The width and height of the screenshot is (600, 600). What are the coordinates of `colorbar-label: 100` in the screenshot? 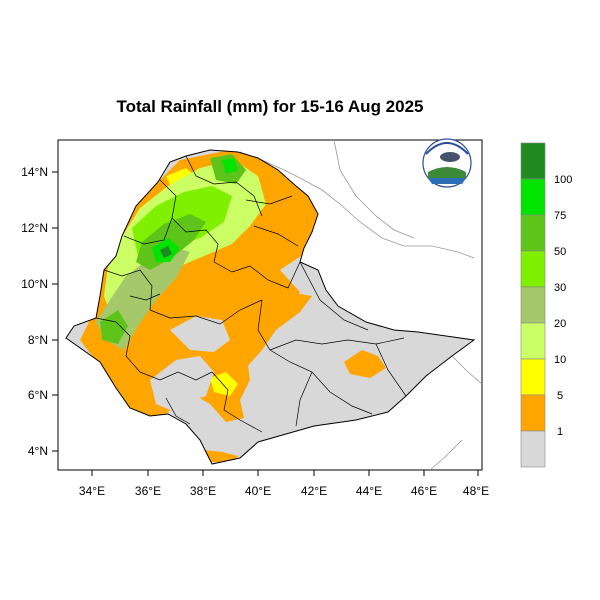 It's located at (563, 180).